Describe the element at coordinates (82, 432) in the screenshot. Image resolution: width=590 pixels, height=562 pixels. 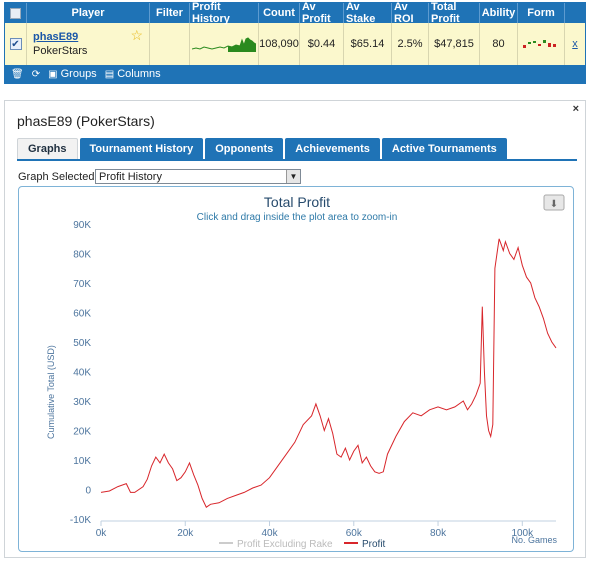
I see `y-tick-label: 20K` at that location.